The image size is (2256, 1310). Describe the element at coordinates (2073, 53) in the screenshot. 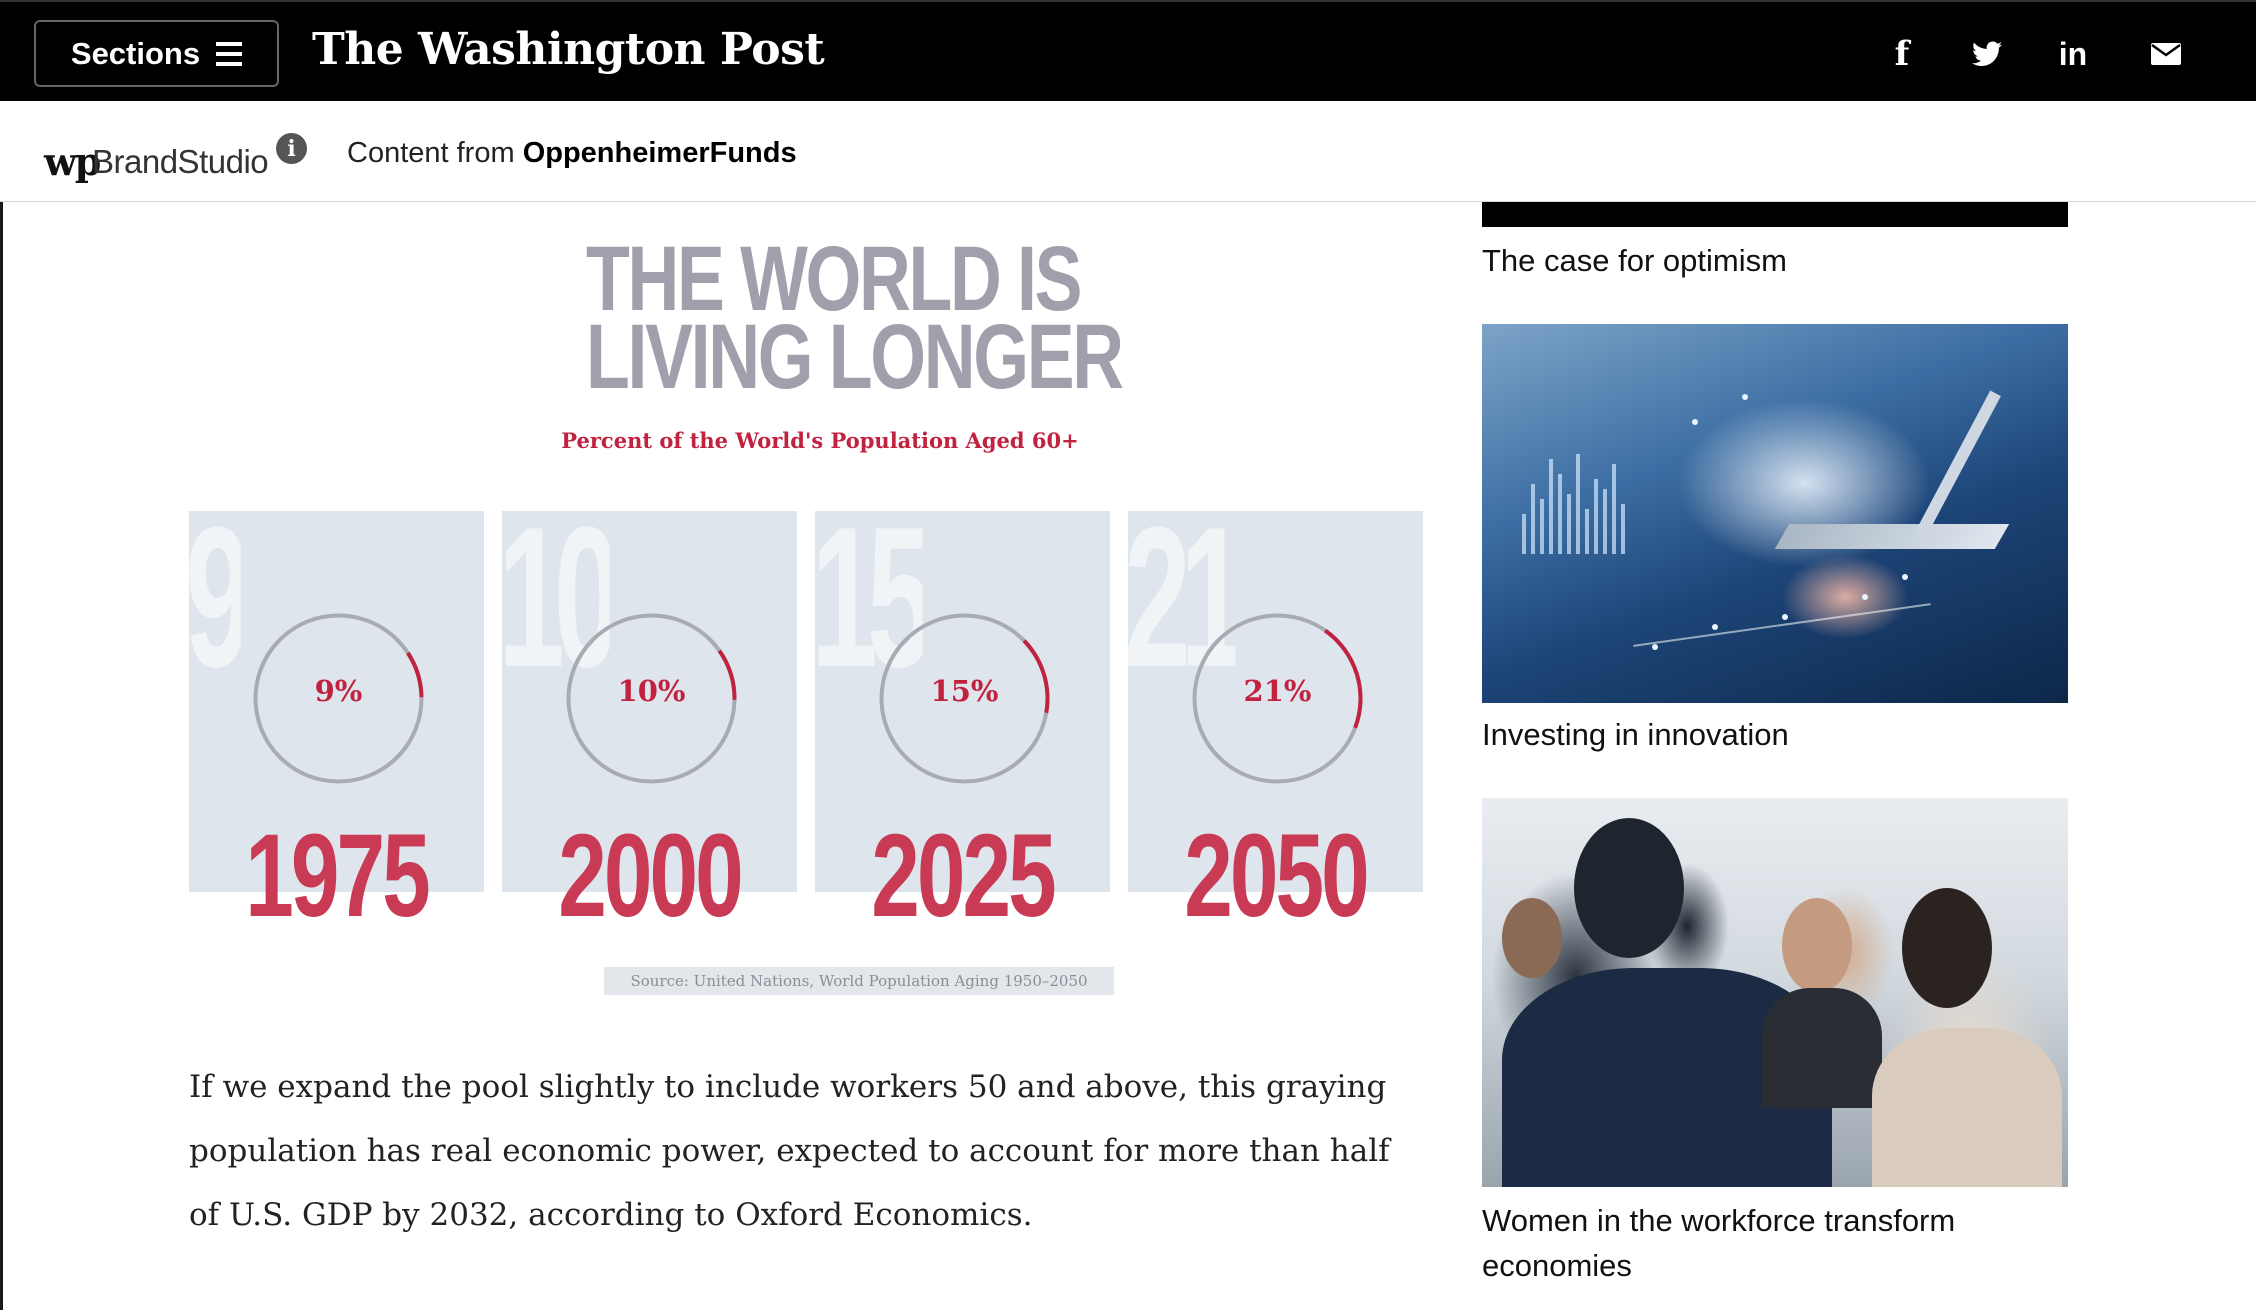

I see `linkedin-icon: in` at that location.